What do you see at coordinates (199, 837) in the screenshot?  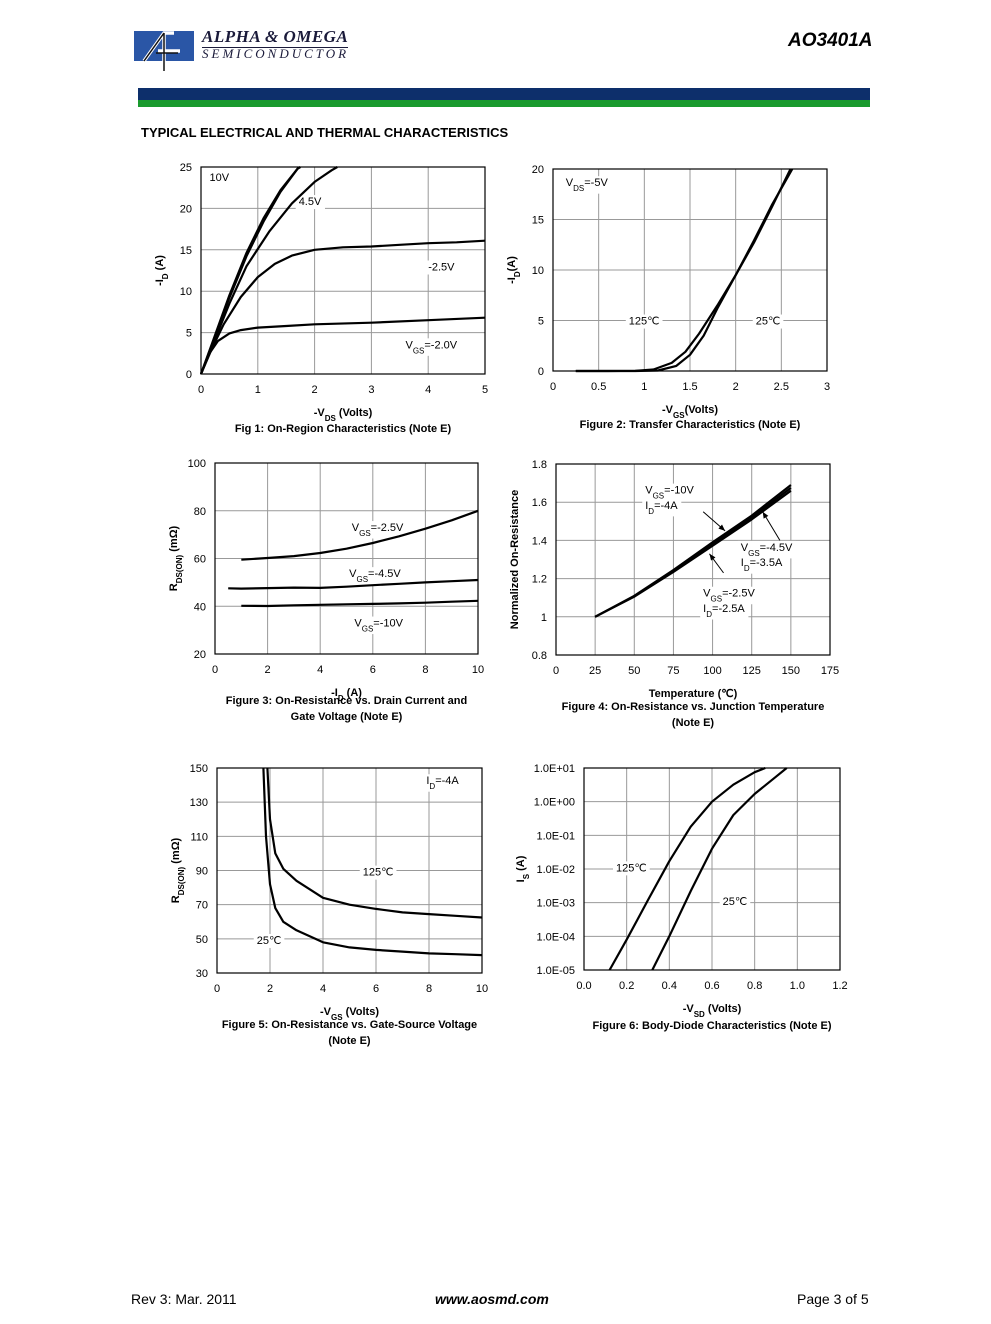 I see `y-tick-label: 110` at bounding box center [199, 837].